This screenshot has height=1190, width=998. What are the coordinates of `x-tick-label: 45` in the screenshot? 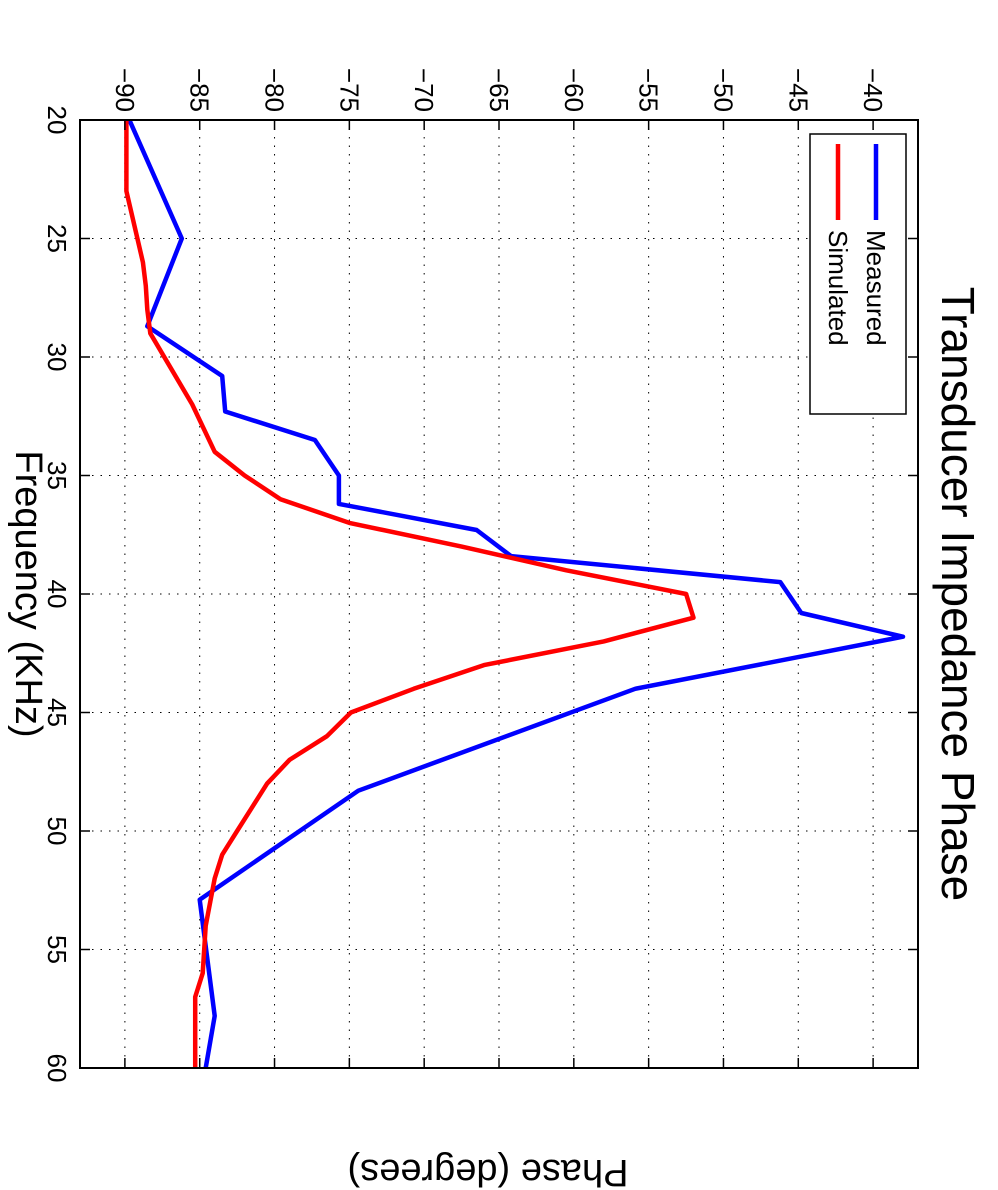 It's located at (57, 712).